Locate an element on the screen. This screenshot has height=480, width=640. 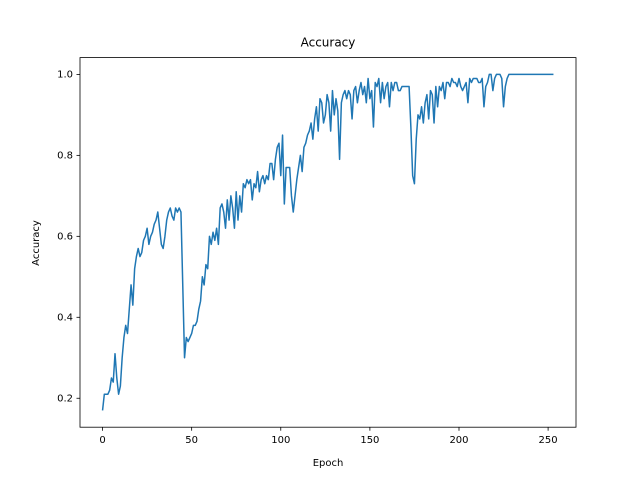
y-tick-label: 0.6 is located at coordinates (65, 236).